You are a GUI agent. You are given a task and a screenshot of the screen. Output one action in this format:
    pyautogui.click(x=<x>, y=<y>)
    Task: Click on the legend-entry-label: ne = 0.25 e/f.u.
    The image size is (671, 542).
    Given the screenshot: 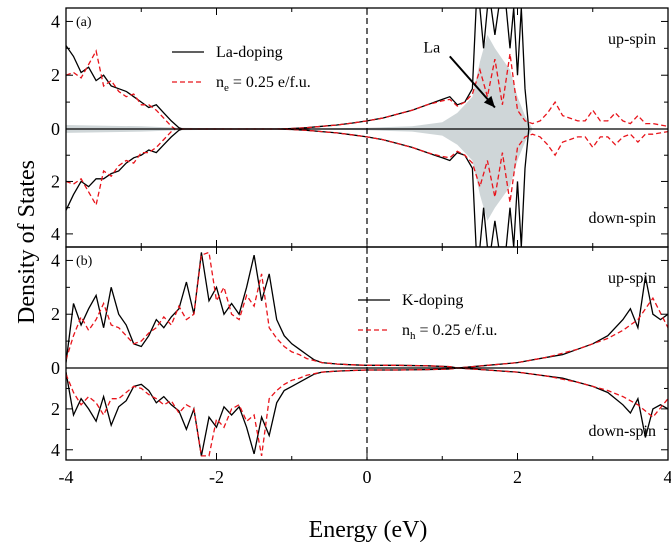 What is the action you would take?
    pyautogui.click(x=263, y=84)
    